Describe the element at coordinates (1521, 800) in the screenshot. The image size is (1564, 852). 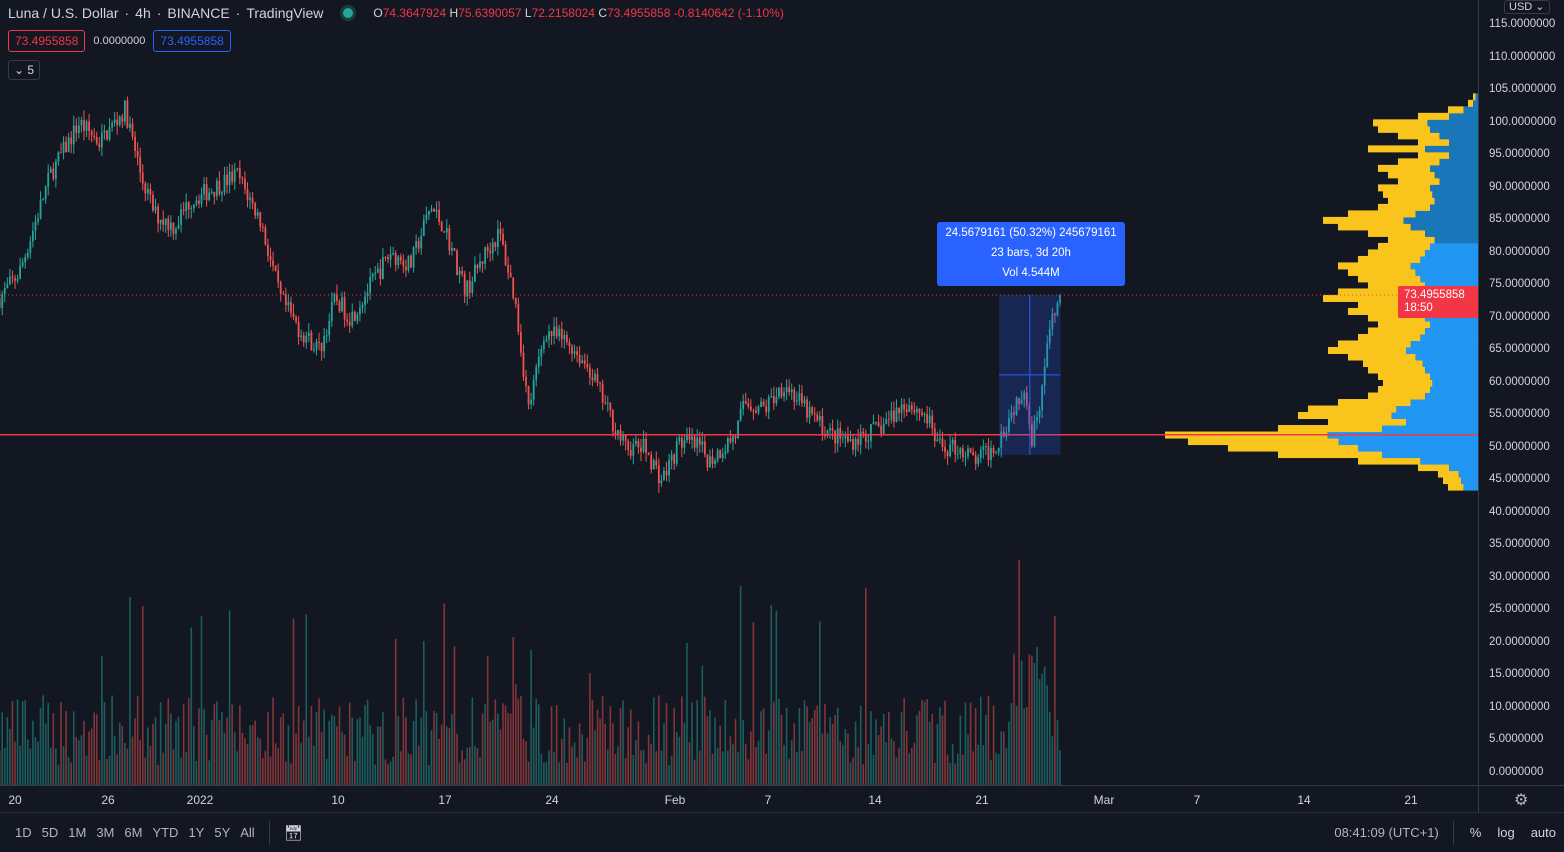
I see `settings-icon: ⚙` at that location.